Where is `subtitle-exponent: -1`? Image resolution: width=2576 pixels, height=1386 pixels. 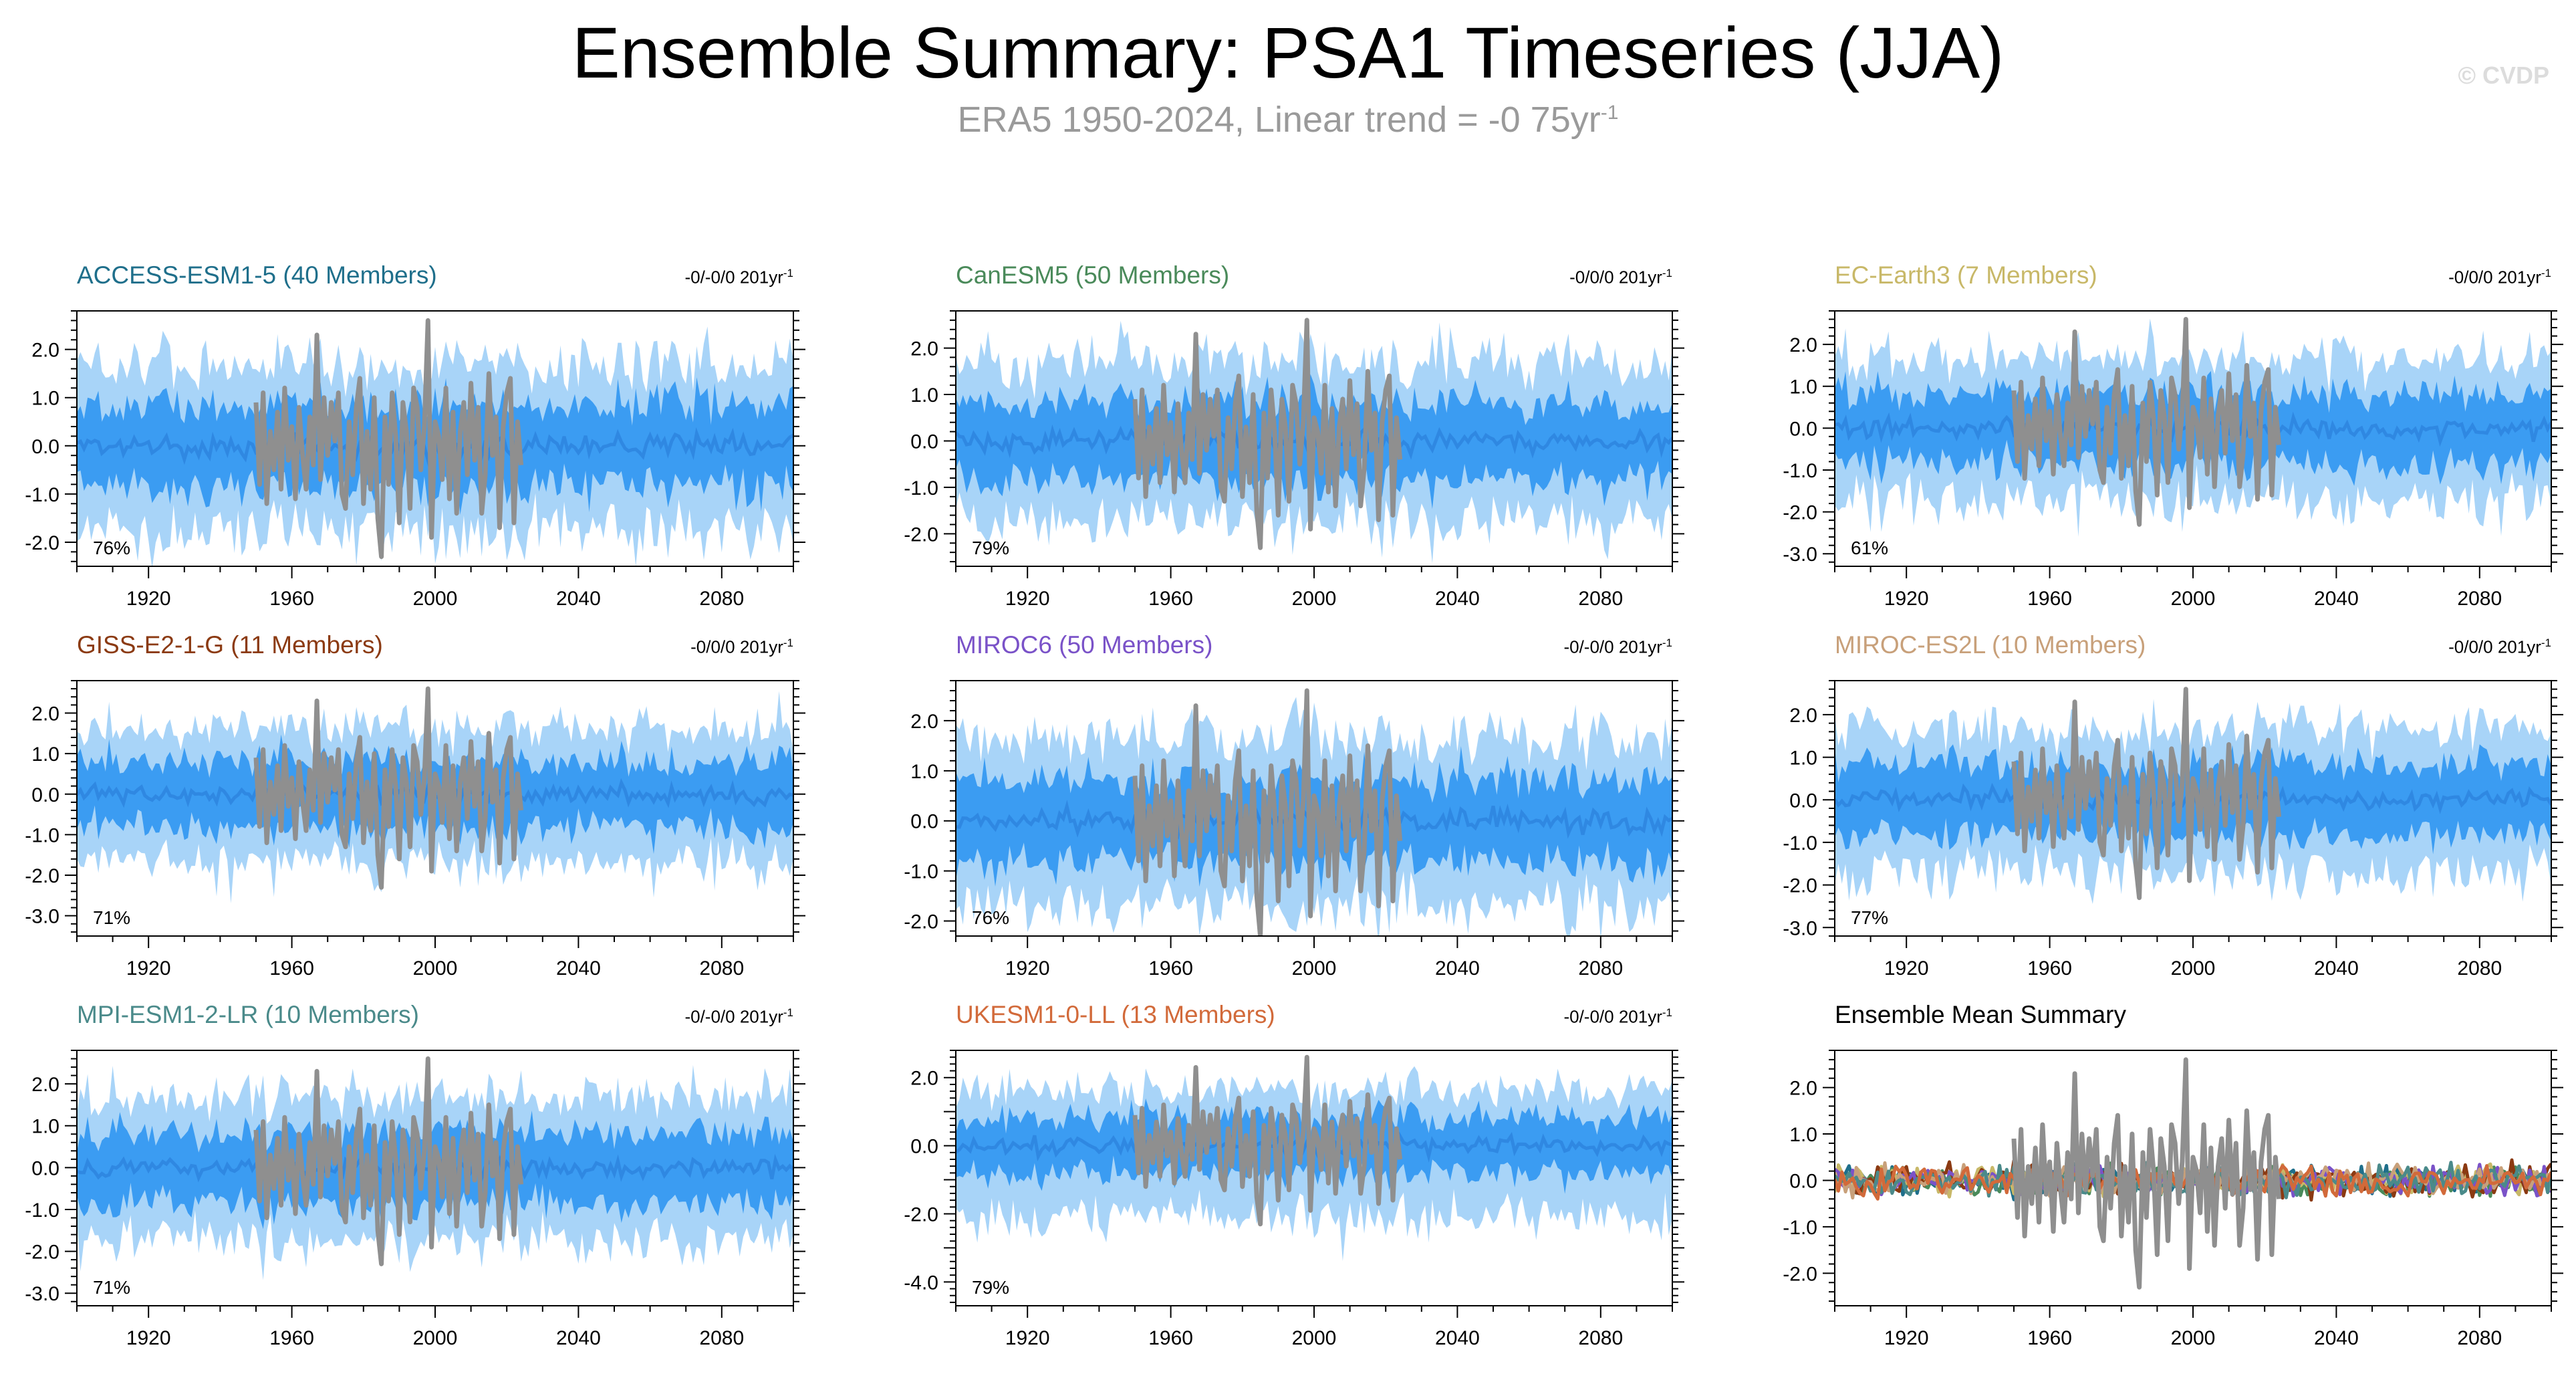
subtitle-exponent: -1 is located at coordinates (1610, 113).